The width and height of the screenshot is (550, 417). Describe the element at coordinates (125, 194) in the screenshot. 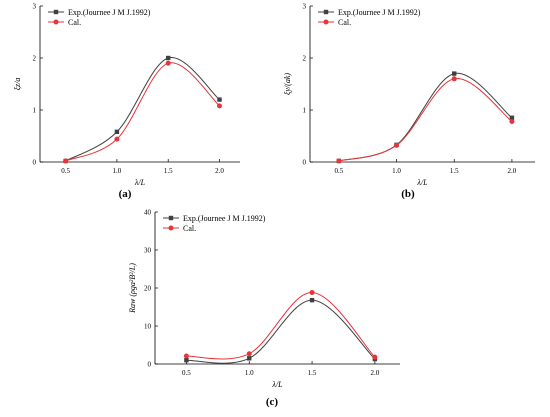

I see `panel-label: (a)` at that location.